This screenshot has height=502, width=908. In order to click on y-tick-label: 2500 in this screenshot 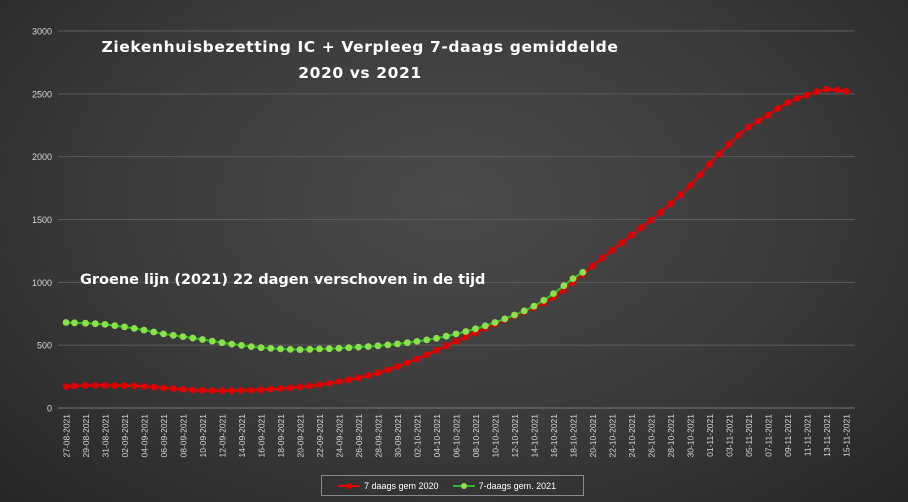, I will do `click(42, 94)`.